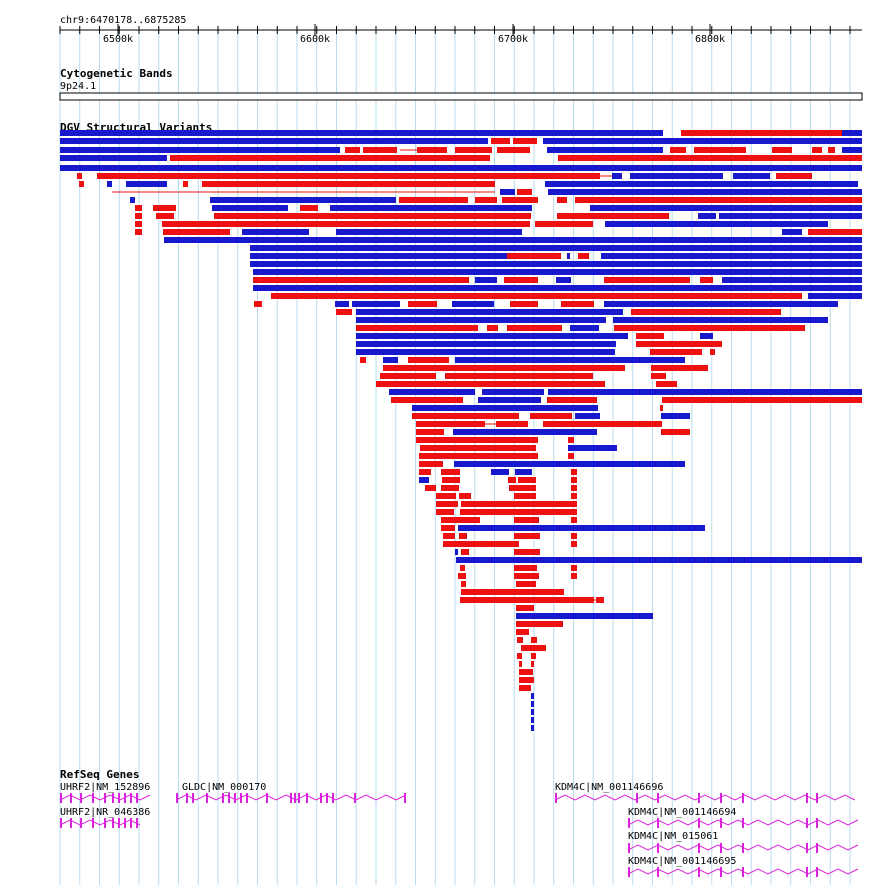 The width and height of the screenshot is (890, 885). What do you see at coordinates (705, 798) in the screenshot?
I see `gene-kdm4c-nm001146696` at bounding box center [705, 798].